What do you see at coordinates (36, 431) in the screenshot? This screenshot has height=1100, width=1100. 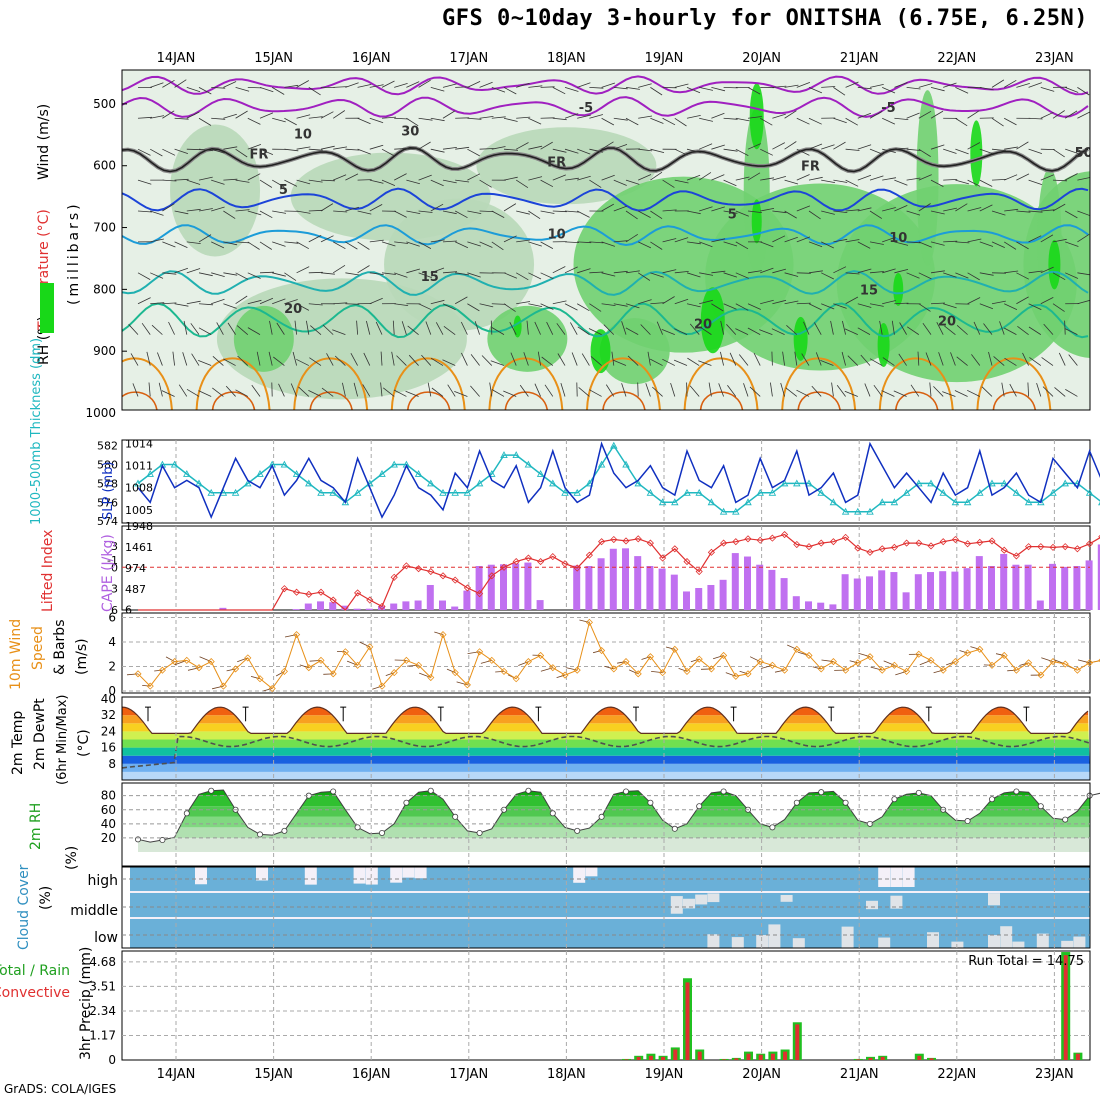 I see `thickness-ylabel: 1000-500mb Thickness (dm)` at bounding box center [36, 431].